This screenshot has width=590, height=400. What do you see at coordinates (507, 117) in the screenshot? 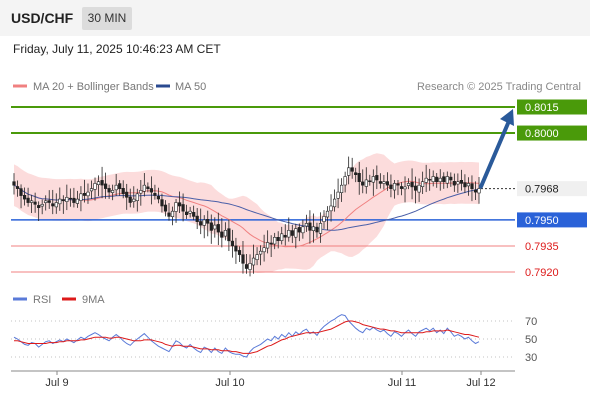
I see `forecast-arrow-head` at bounding box center [507, 117].